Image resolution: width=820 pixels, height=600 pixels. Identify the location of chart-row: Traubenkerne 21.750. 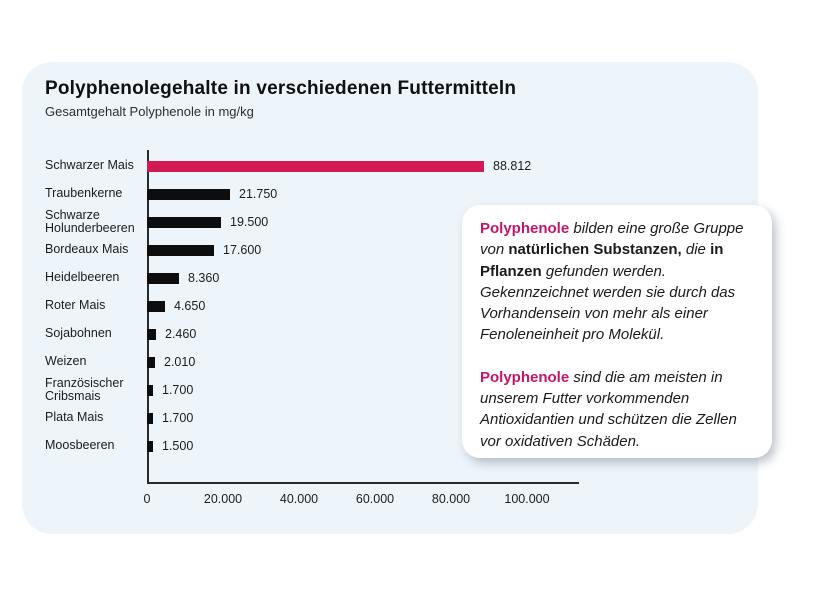
(312, 194).